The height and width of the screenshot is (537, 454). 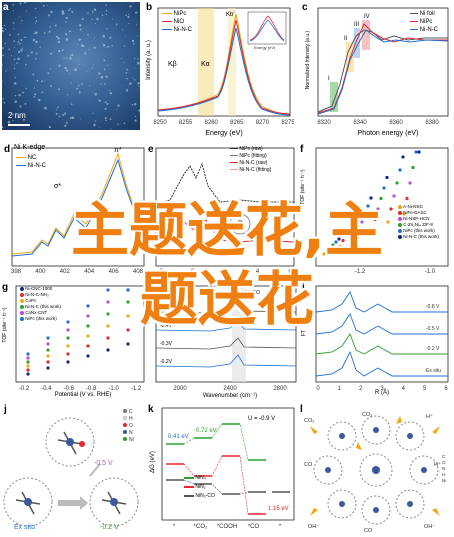 I want to click on c-annot-i: I, so click(x=329, y=79).